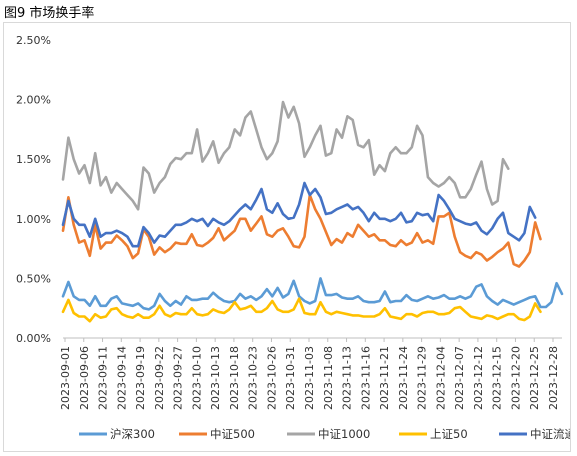 Image resolution: width=577 pixels, height=456 pixels. I want to click on y-tick-label: 0.00%, so click(33, 338).